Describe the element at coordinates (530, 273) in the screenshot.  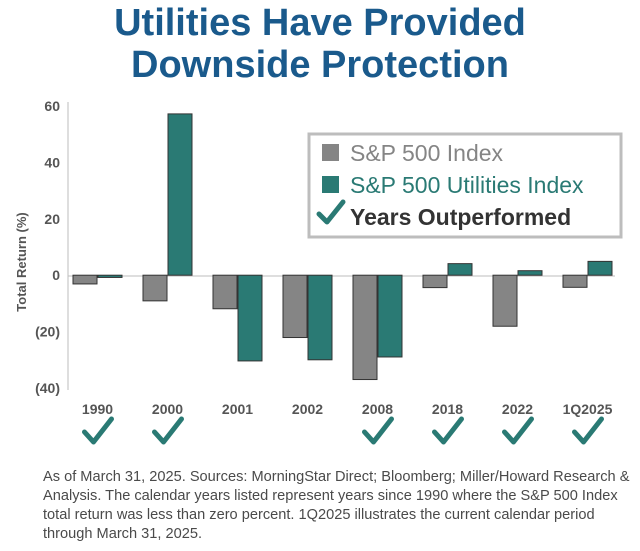
I see `bar-utilities-2022` at that location.